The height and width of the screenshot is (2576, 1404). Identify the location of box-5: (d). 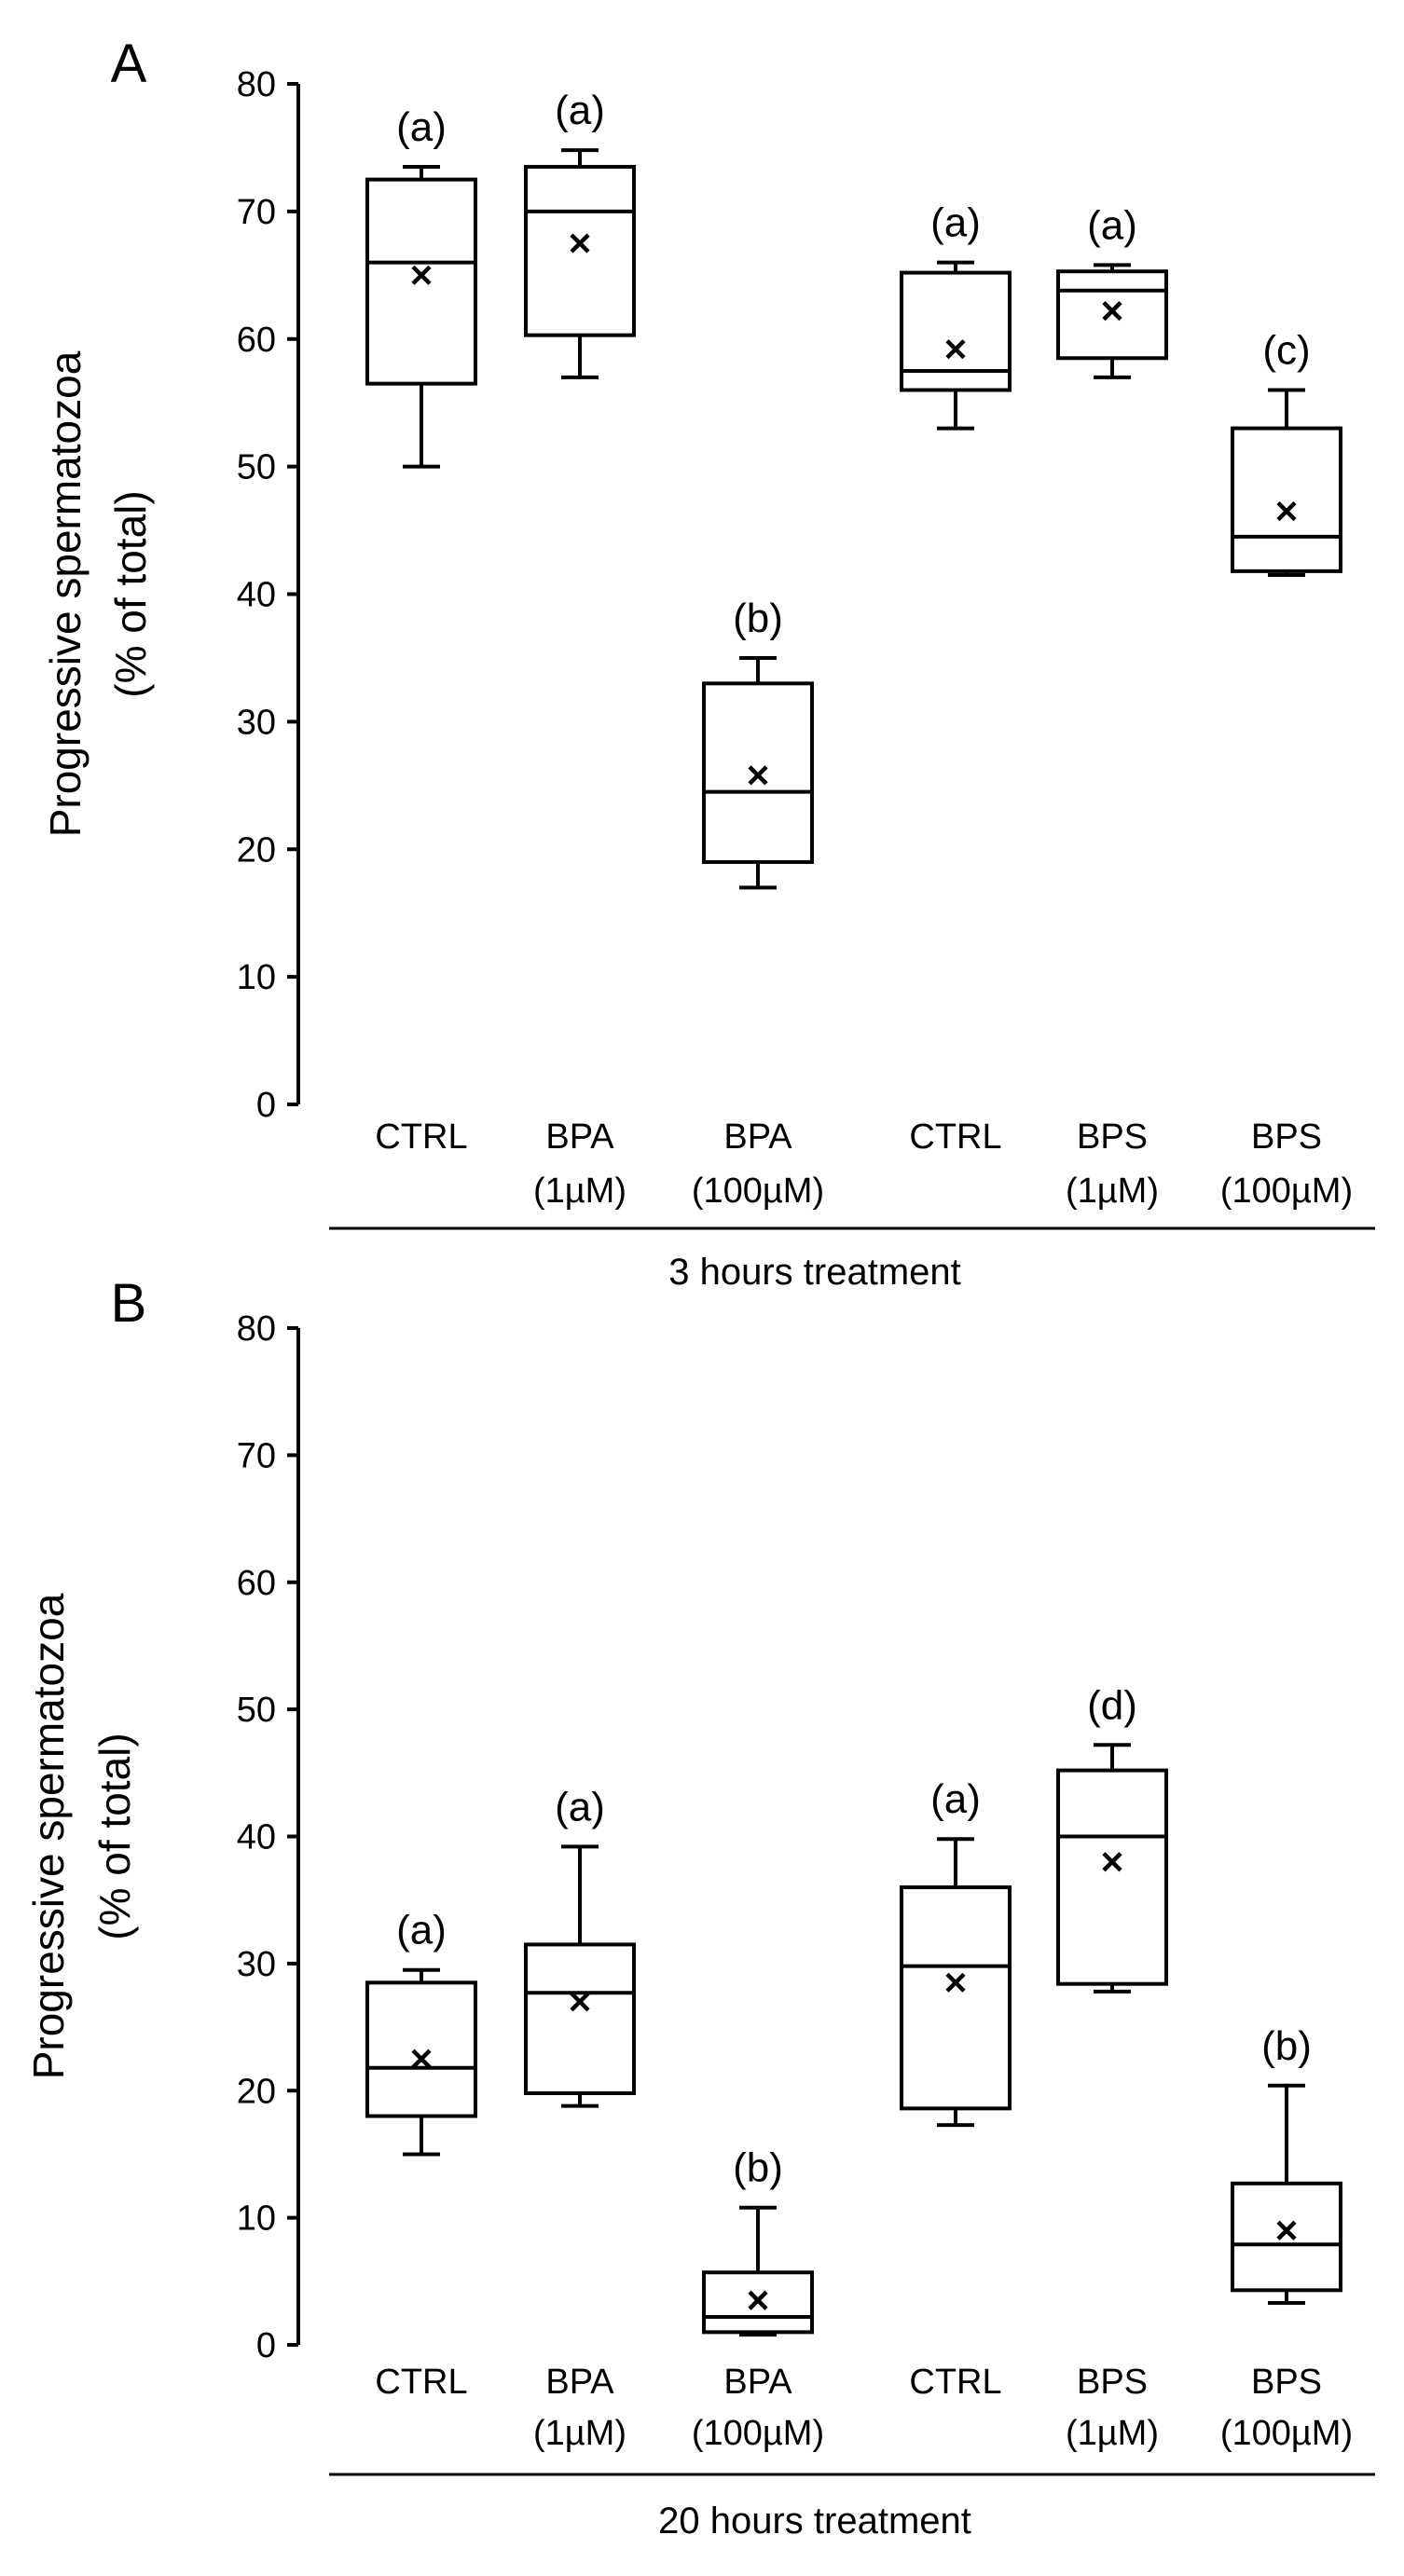
(1112, 1838).